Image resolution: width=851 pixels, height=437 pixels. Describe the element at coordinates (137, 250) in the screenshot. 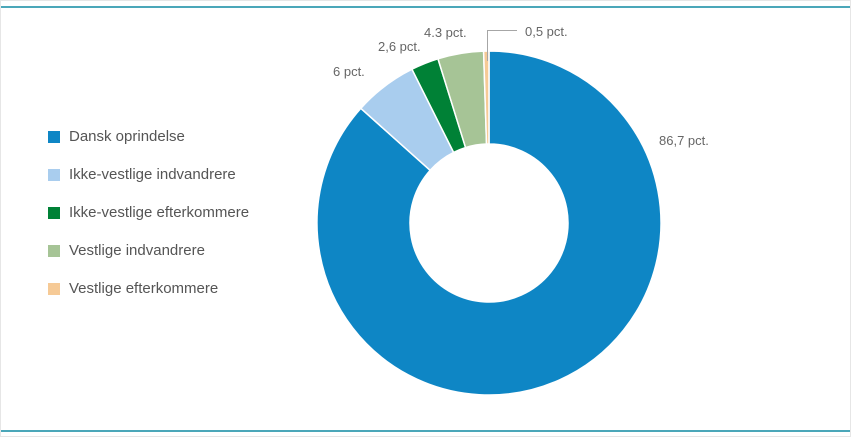

I see `legend-label: Vestlige indvandrere` at that location.